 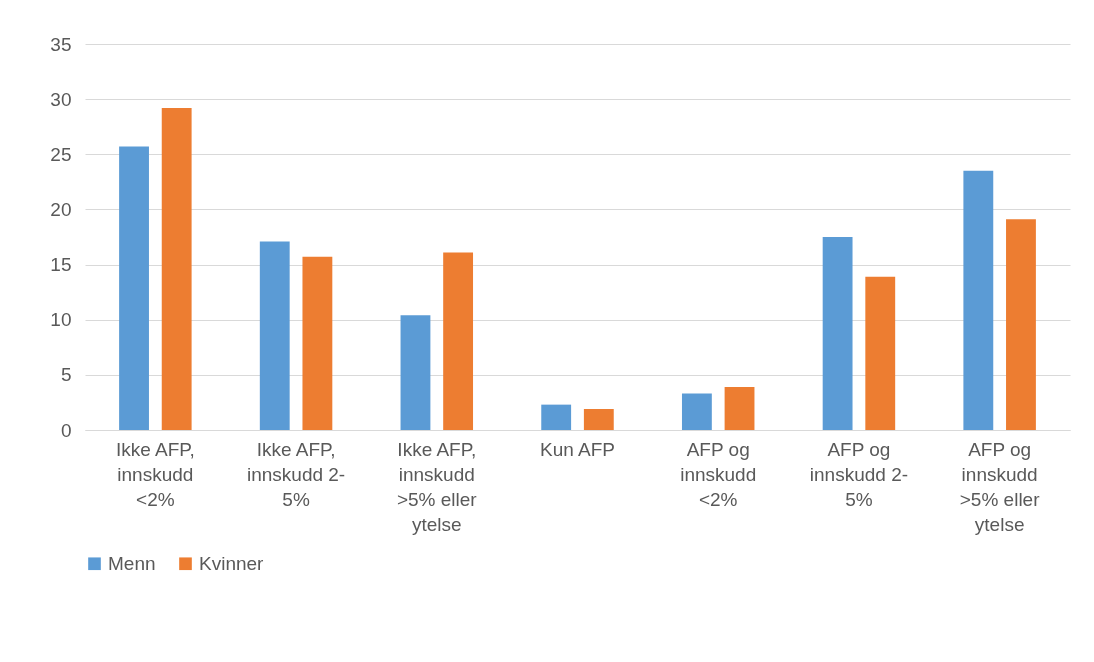 I want to click on y-tick-label: 35, so click(x=61, y=44).